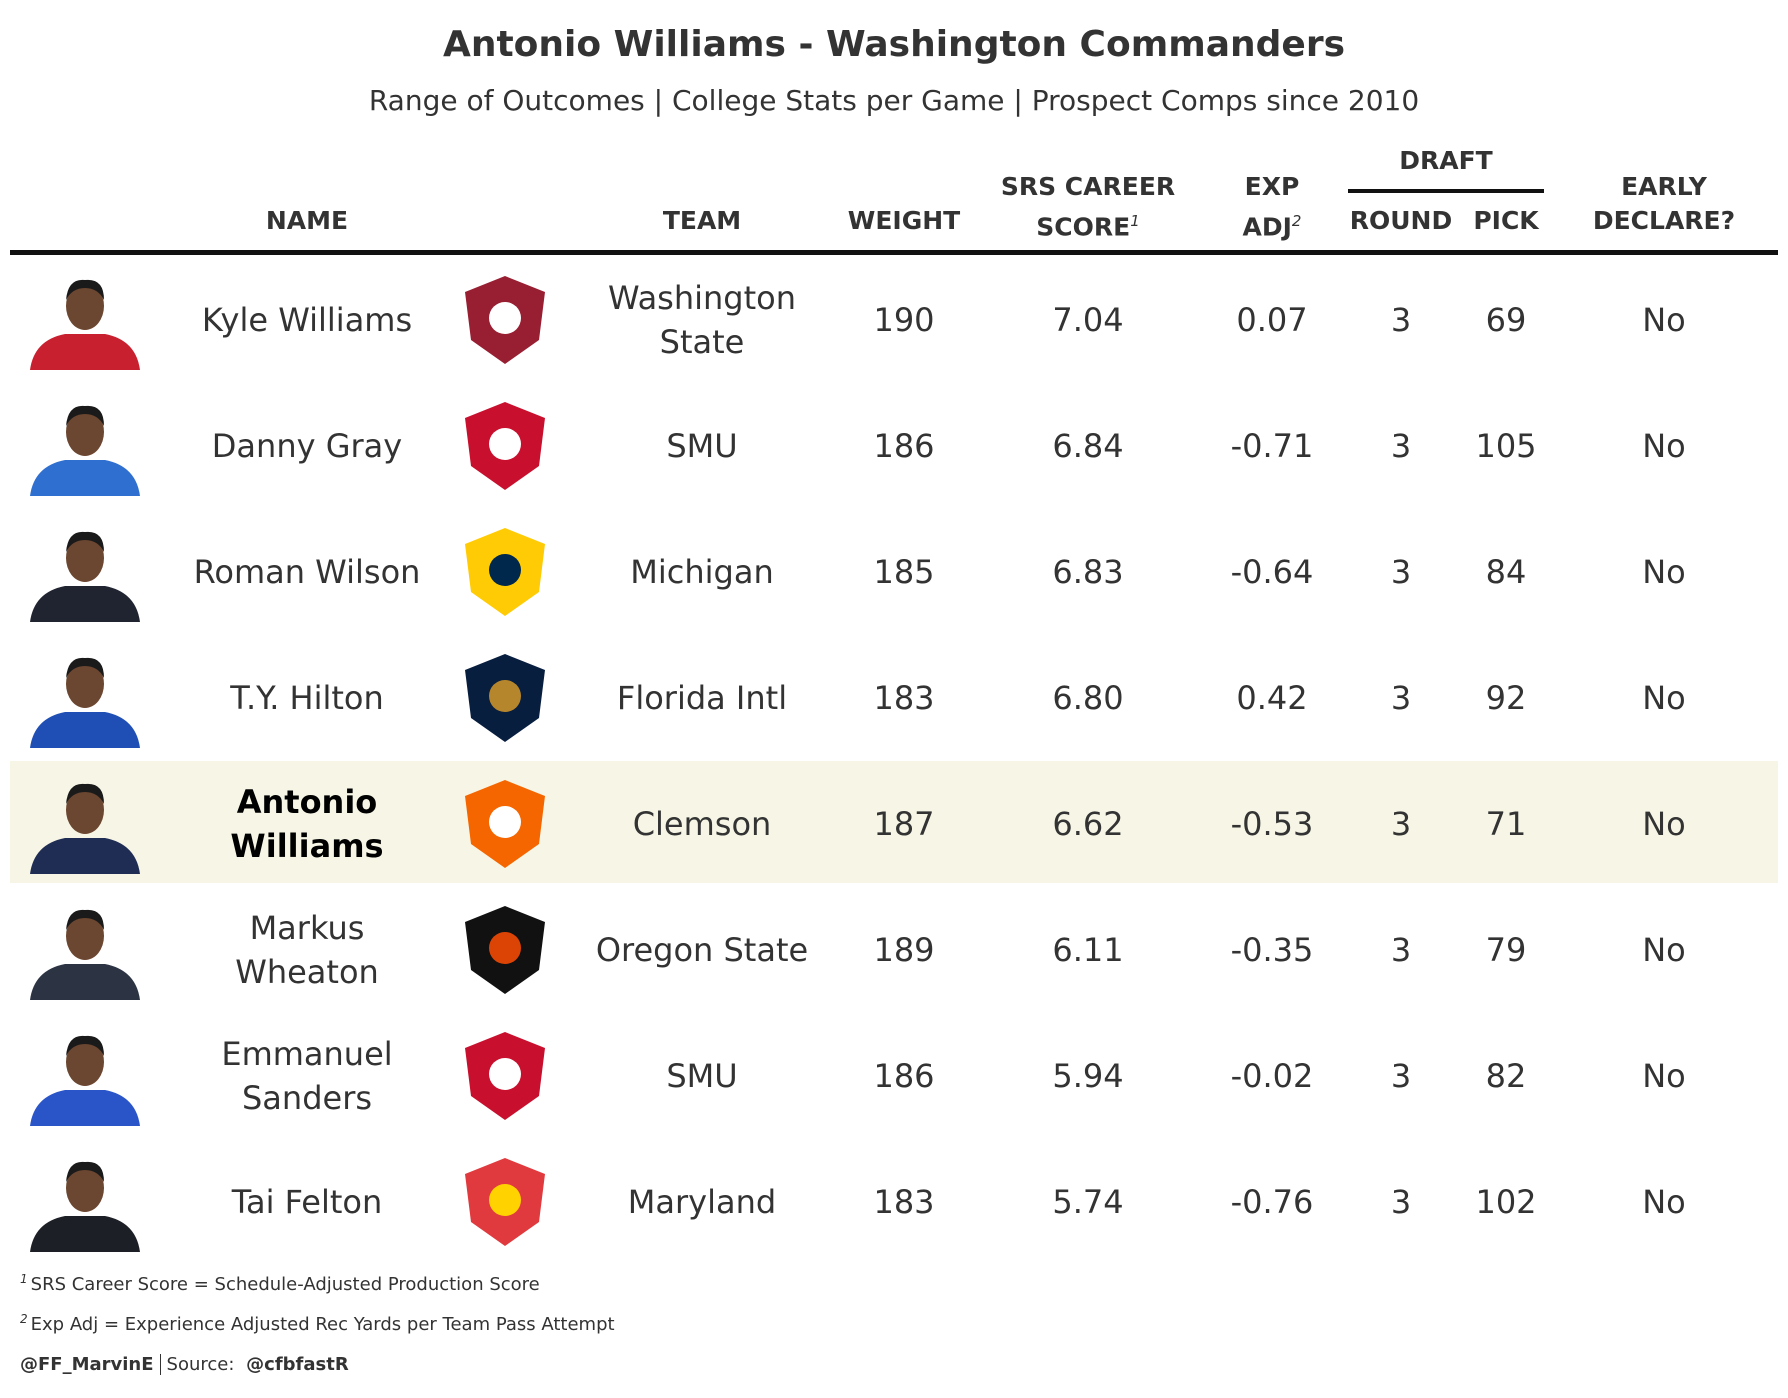  Describe the element at coordinates (1446, 191) in the screenshot. I see `group-rule` at that location.